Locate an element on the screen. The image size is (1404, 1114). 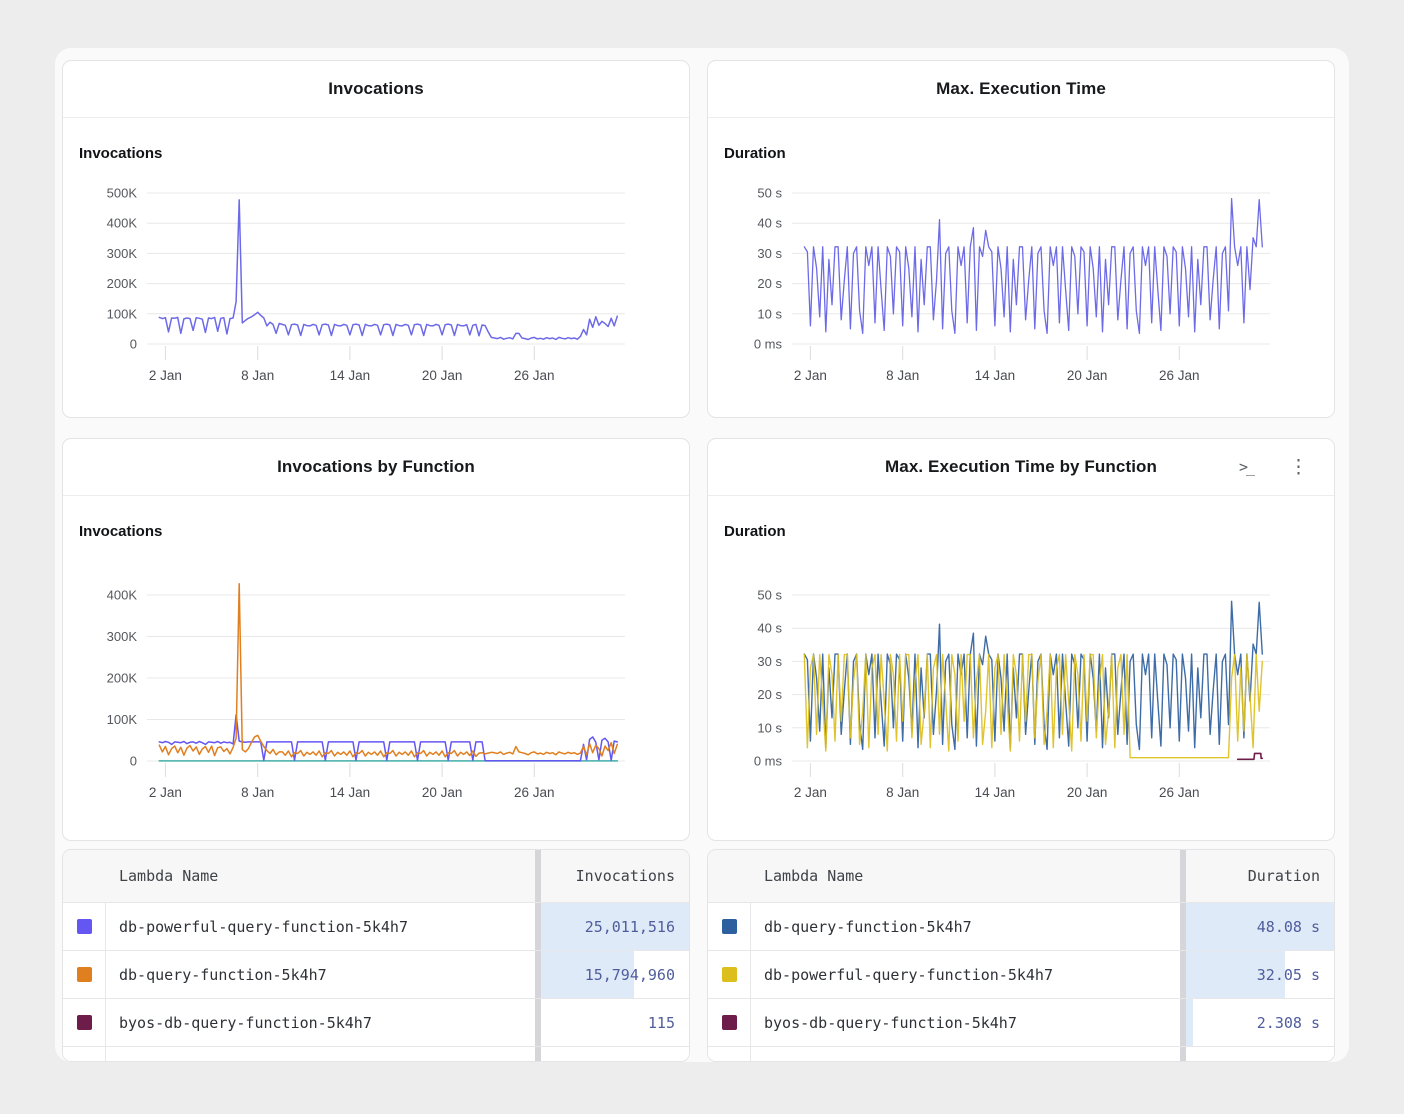
invocations-header: Invocations is located at coordinates (625, 876).